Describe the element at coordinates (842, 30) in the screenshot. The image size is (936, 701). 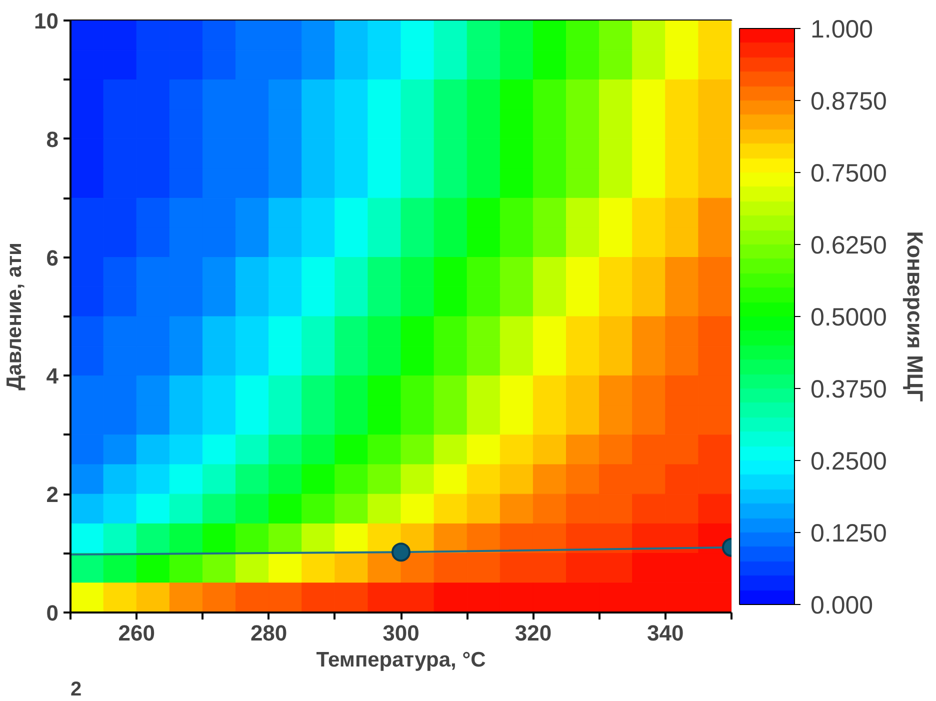
I see `color-bar-label: 1.000` at that location.